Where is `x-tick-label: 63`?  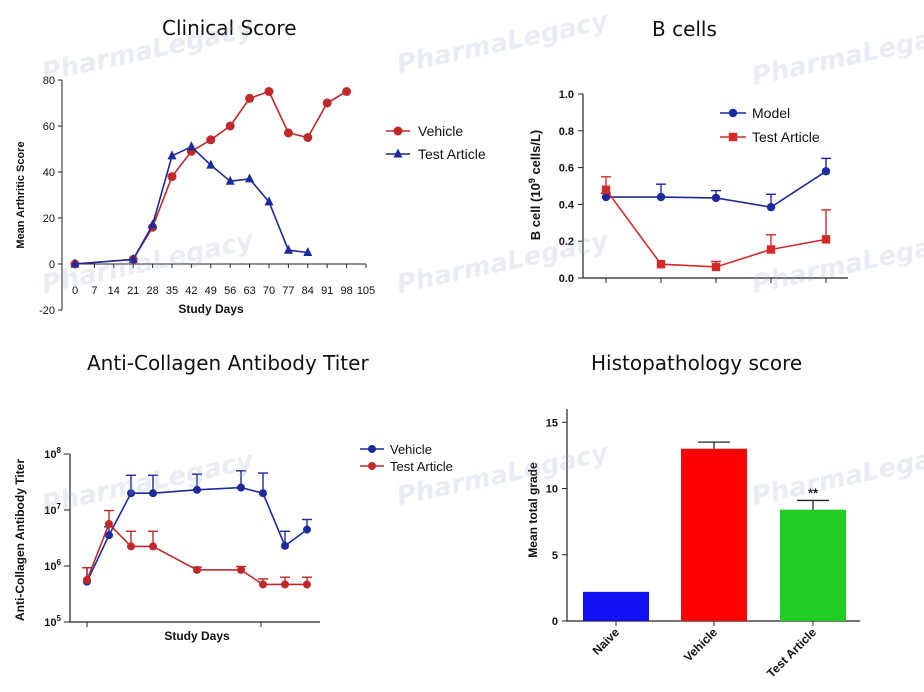
x-tick-label: 63 is located at coordinates (249, 291).